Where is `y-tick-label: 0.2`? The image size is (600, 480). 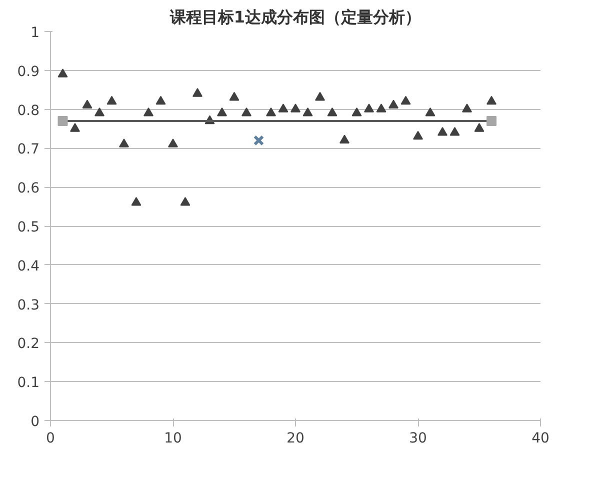 y-tick-label: 0.2 is located at coordinates (28, 344).